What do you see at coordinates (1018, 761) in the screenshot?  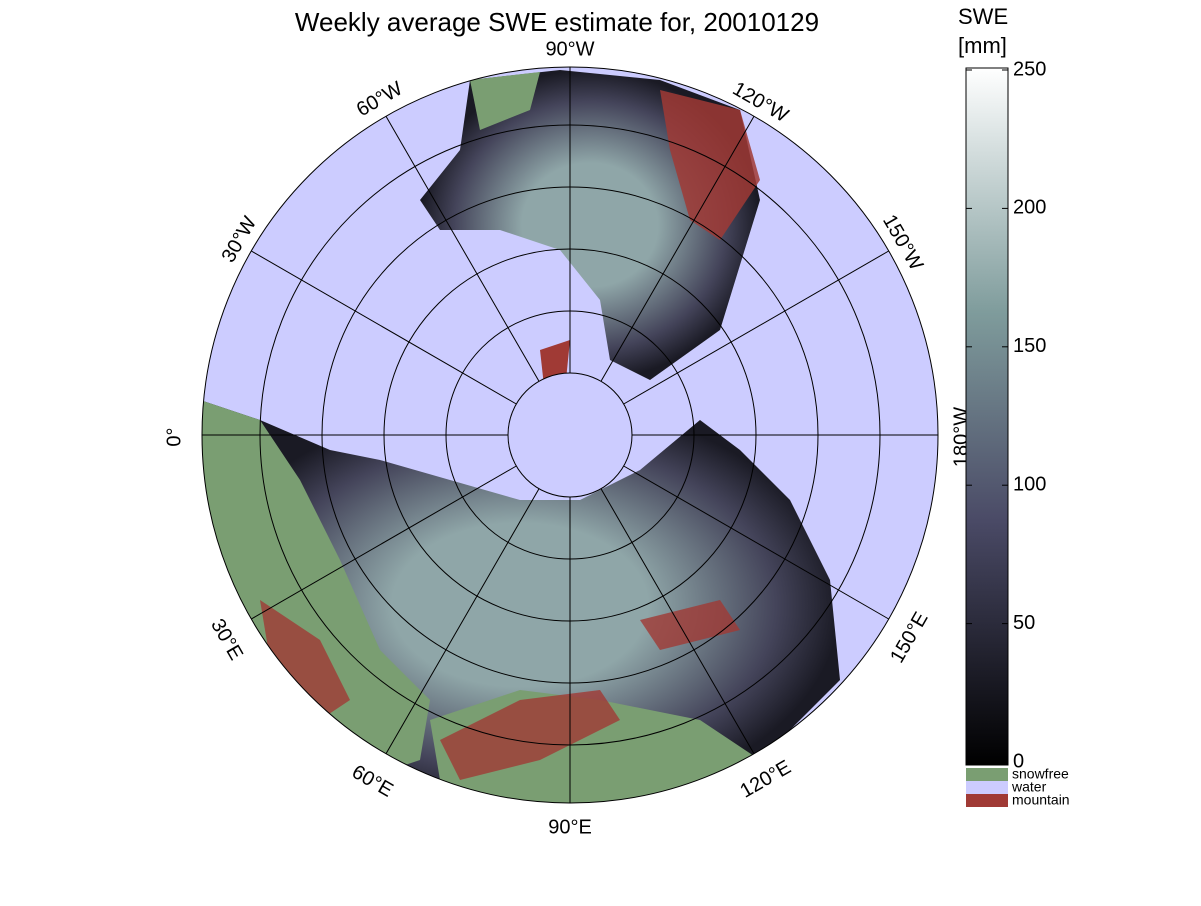 I see `colorbar-tick-label: 0` at bounding box center [1018, 761].